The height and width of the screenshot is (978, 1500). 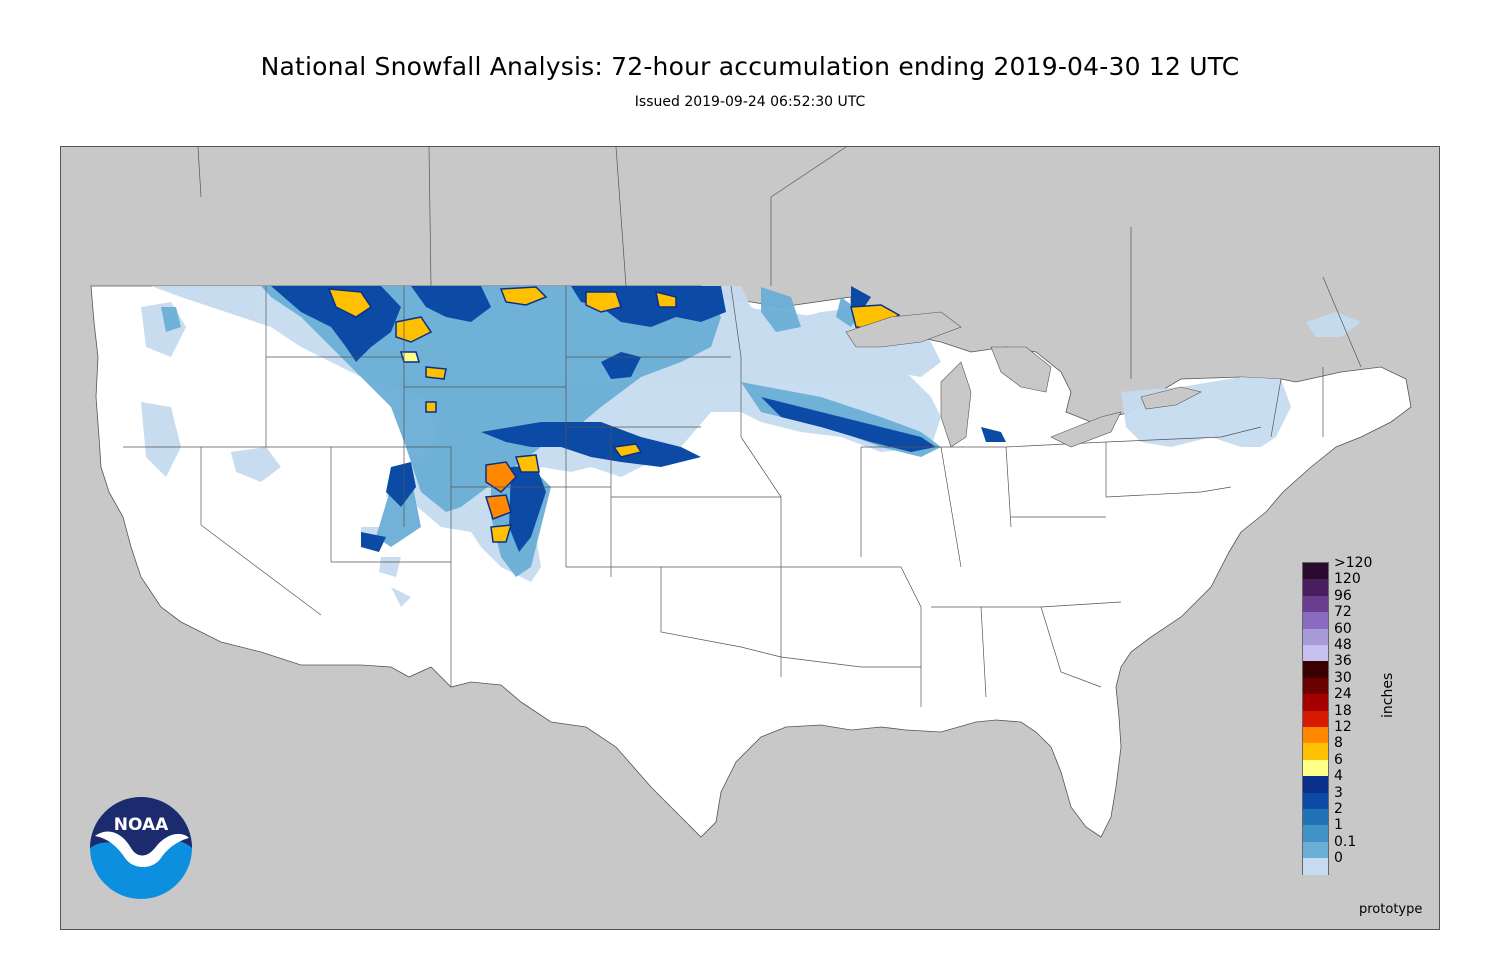 What do you see at coordinates (1023, 379) in the screenshot?
I see `great-lakes` at bounding box center [1023, 379].